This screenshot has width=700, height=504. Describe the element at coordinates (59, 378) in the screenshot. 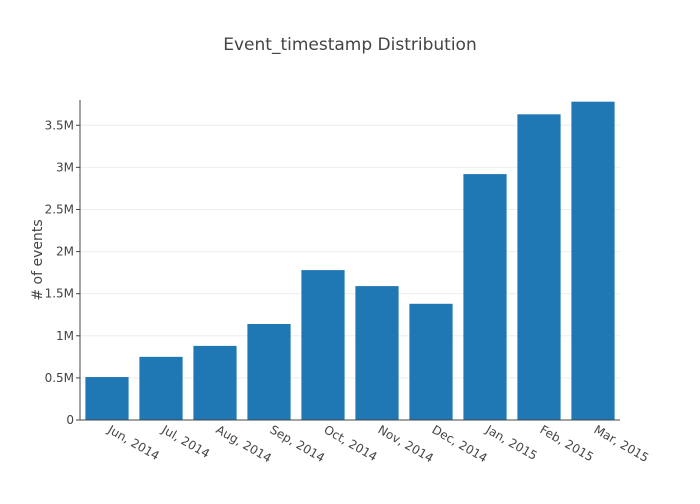

I see `y-tick-label: 0.5M` at that location.